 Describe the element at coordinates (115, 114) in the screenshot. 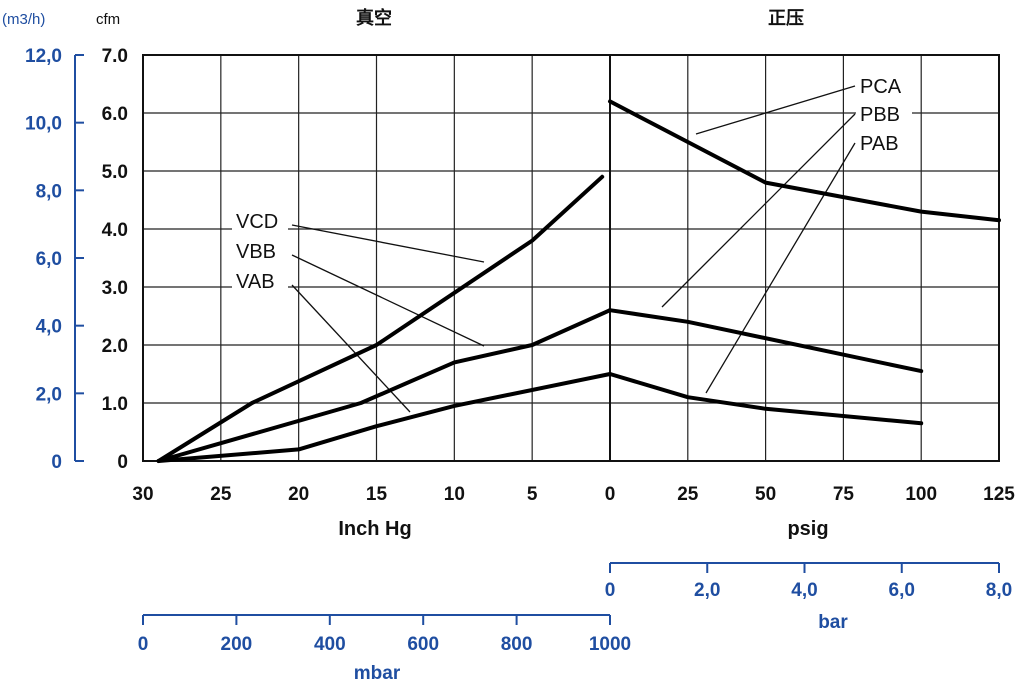

I see `y-cfm-tick: 6.0` at that location.